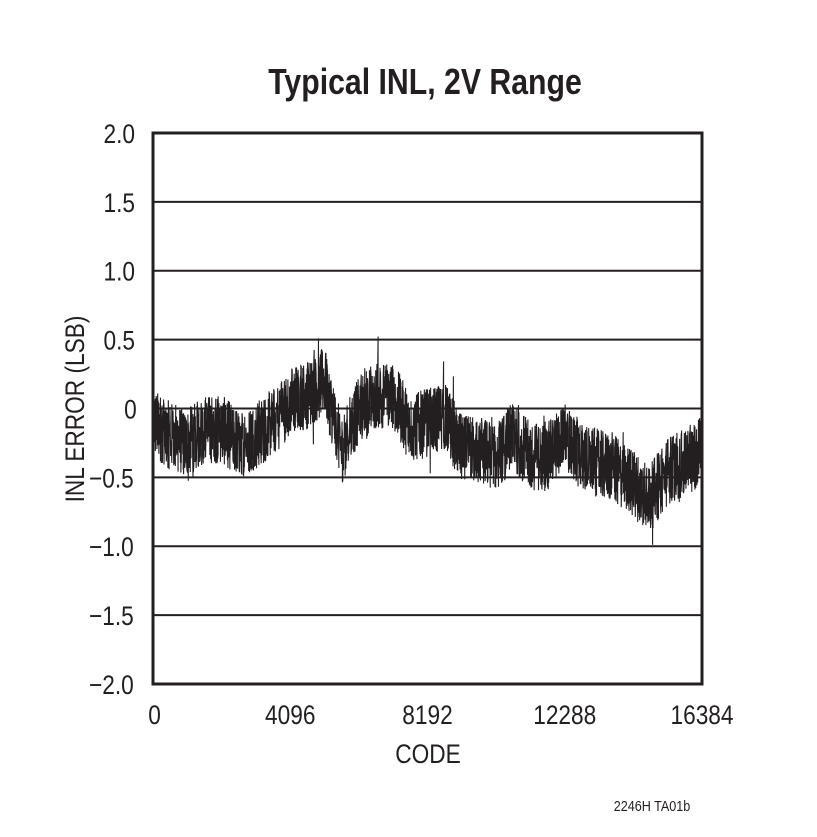 The width and height of the screenshot is (817, 837). Describe the element at coordinates (701, 715) in the screenshot. I see `x-tick-label: 16384` at that location.